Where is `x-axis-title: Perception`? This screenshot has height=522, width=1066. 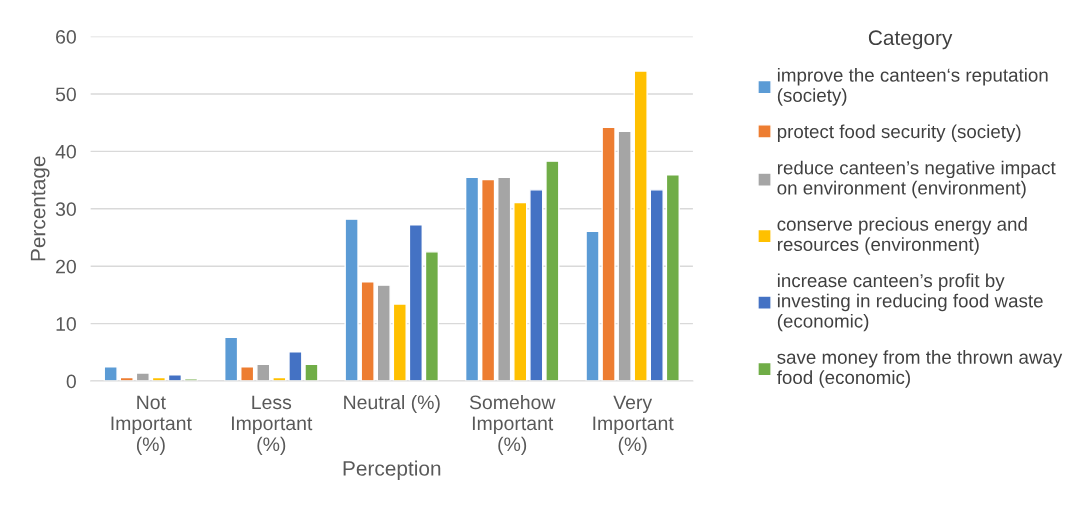
x-axis-title: Perception is located at coordinates (392, 470).